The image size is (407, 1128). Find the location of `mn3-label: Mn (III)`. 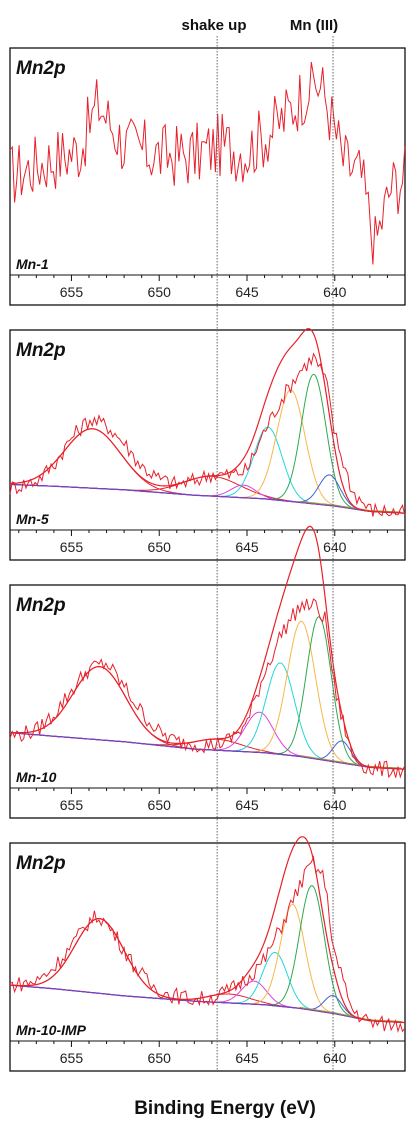

mn3-label: Mn (III) is located at coordinates (314, 25).